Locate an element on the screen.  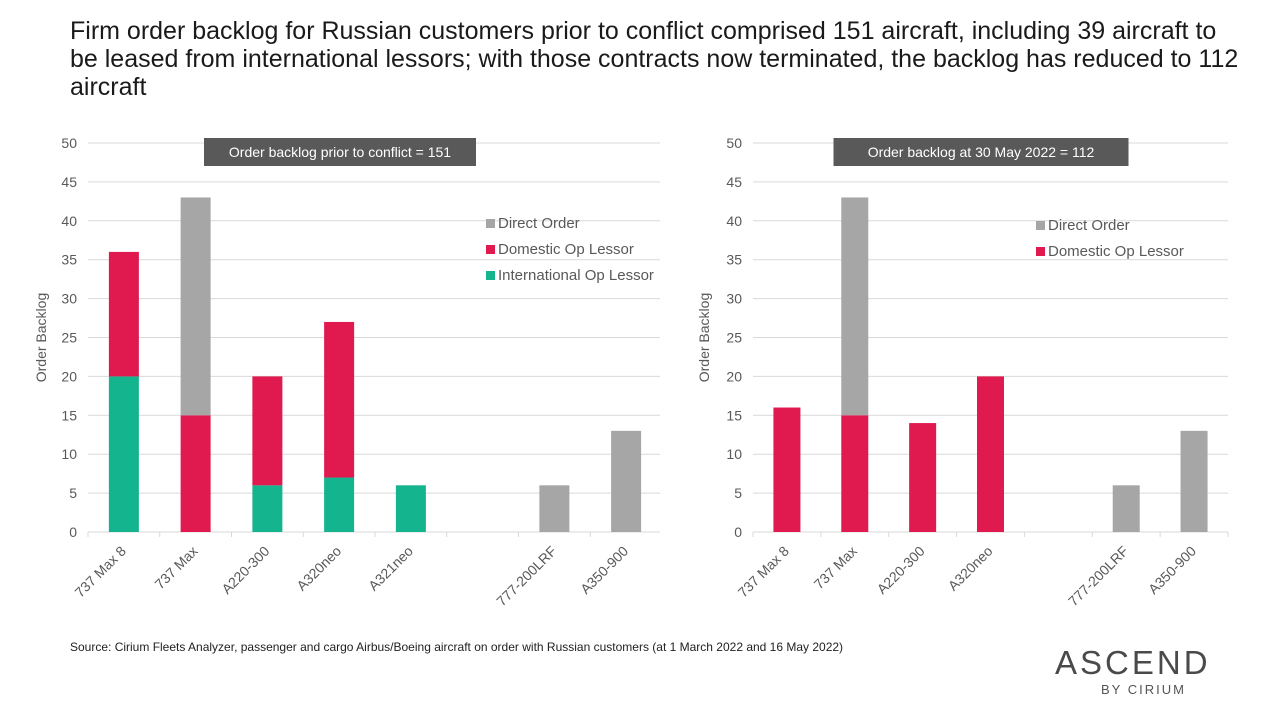
banner-text: Order backlog at 30 May 2022 = 112 is located at coordinates (981, 152).